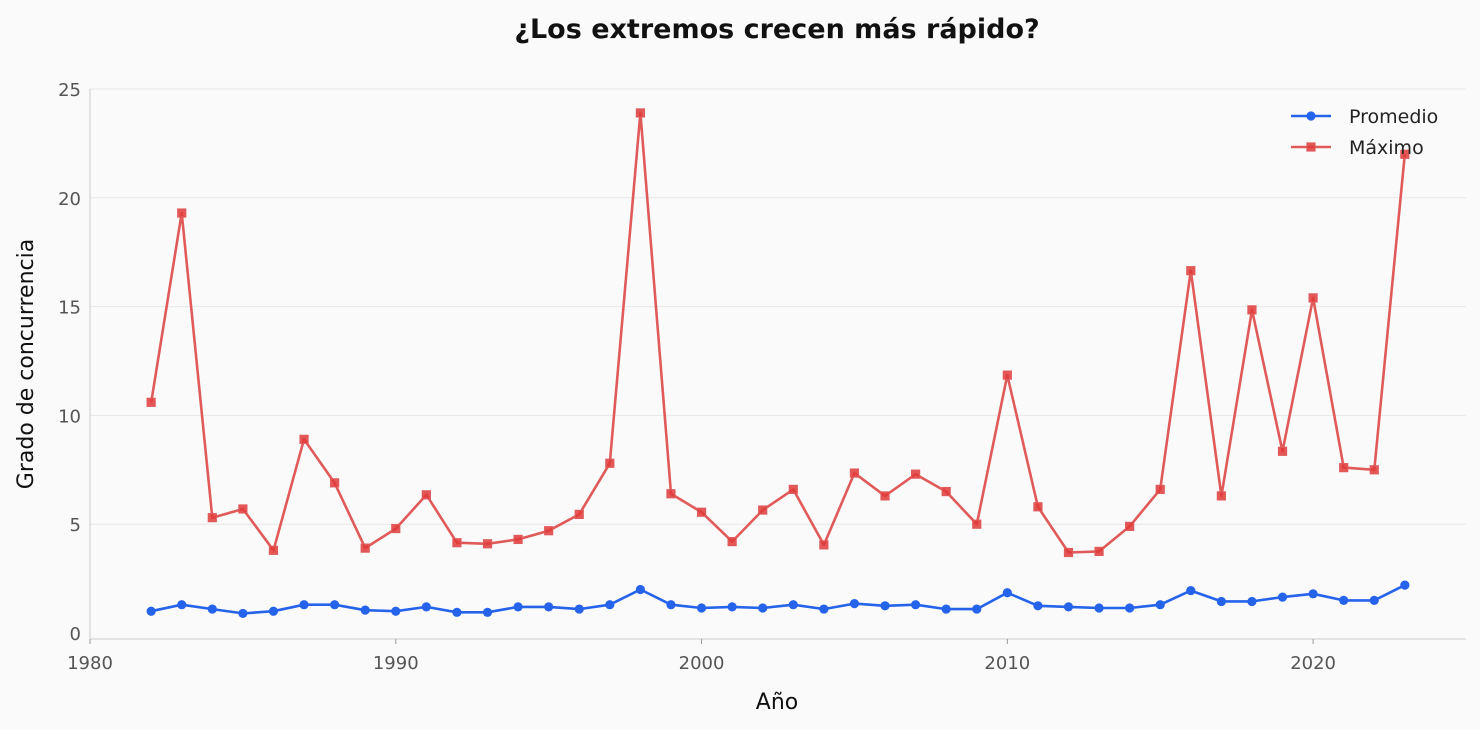  Describe the element at coordinates (75, 634) in the screenshot. I see `y-tick-label: 0` at that location.